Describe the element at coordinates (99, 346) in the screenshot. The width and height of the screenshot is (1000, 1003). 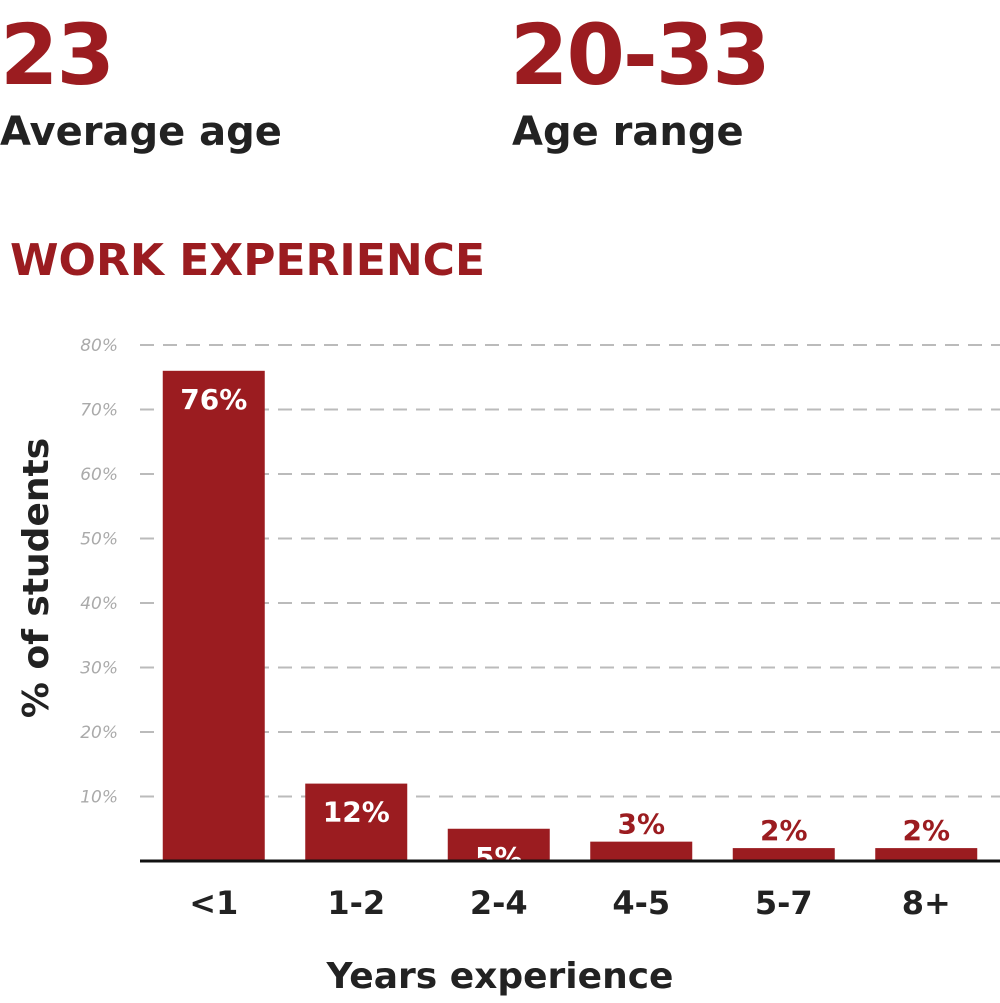
I see `y-tick-label: 80%` at that location.